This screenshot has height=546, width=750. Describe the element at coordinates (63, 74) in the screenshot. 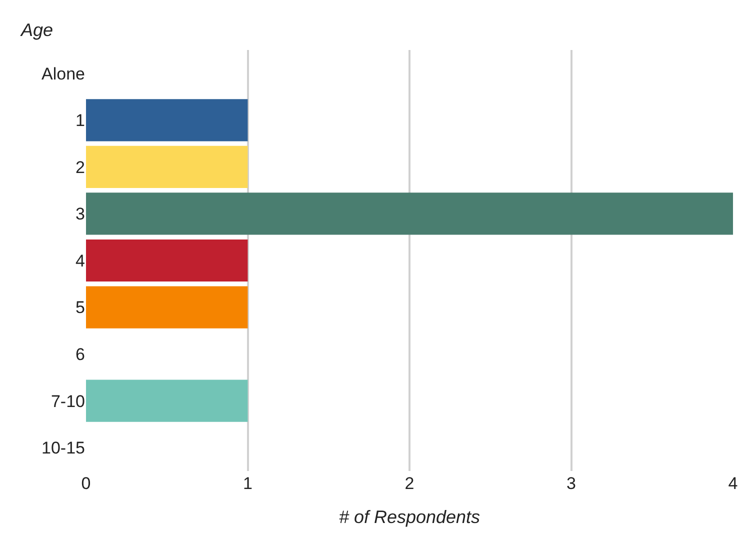

I see `y-tick-label: Alone` at that location.